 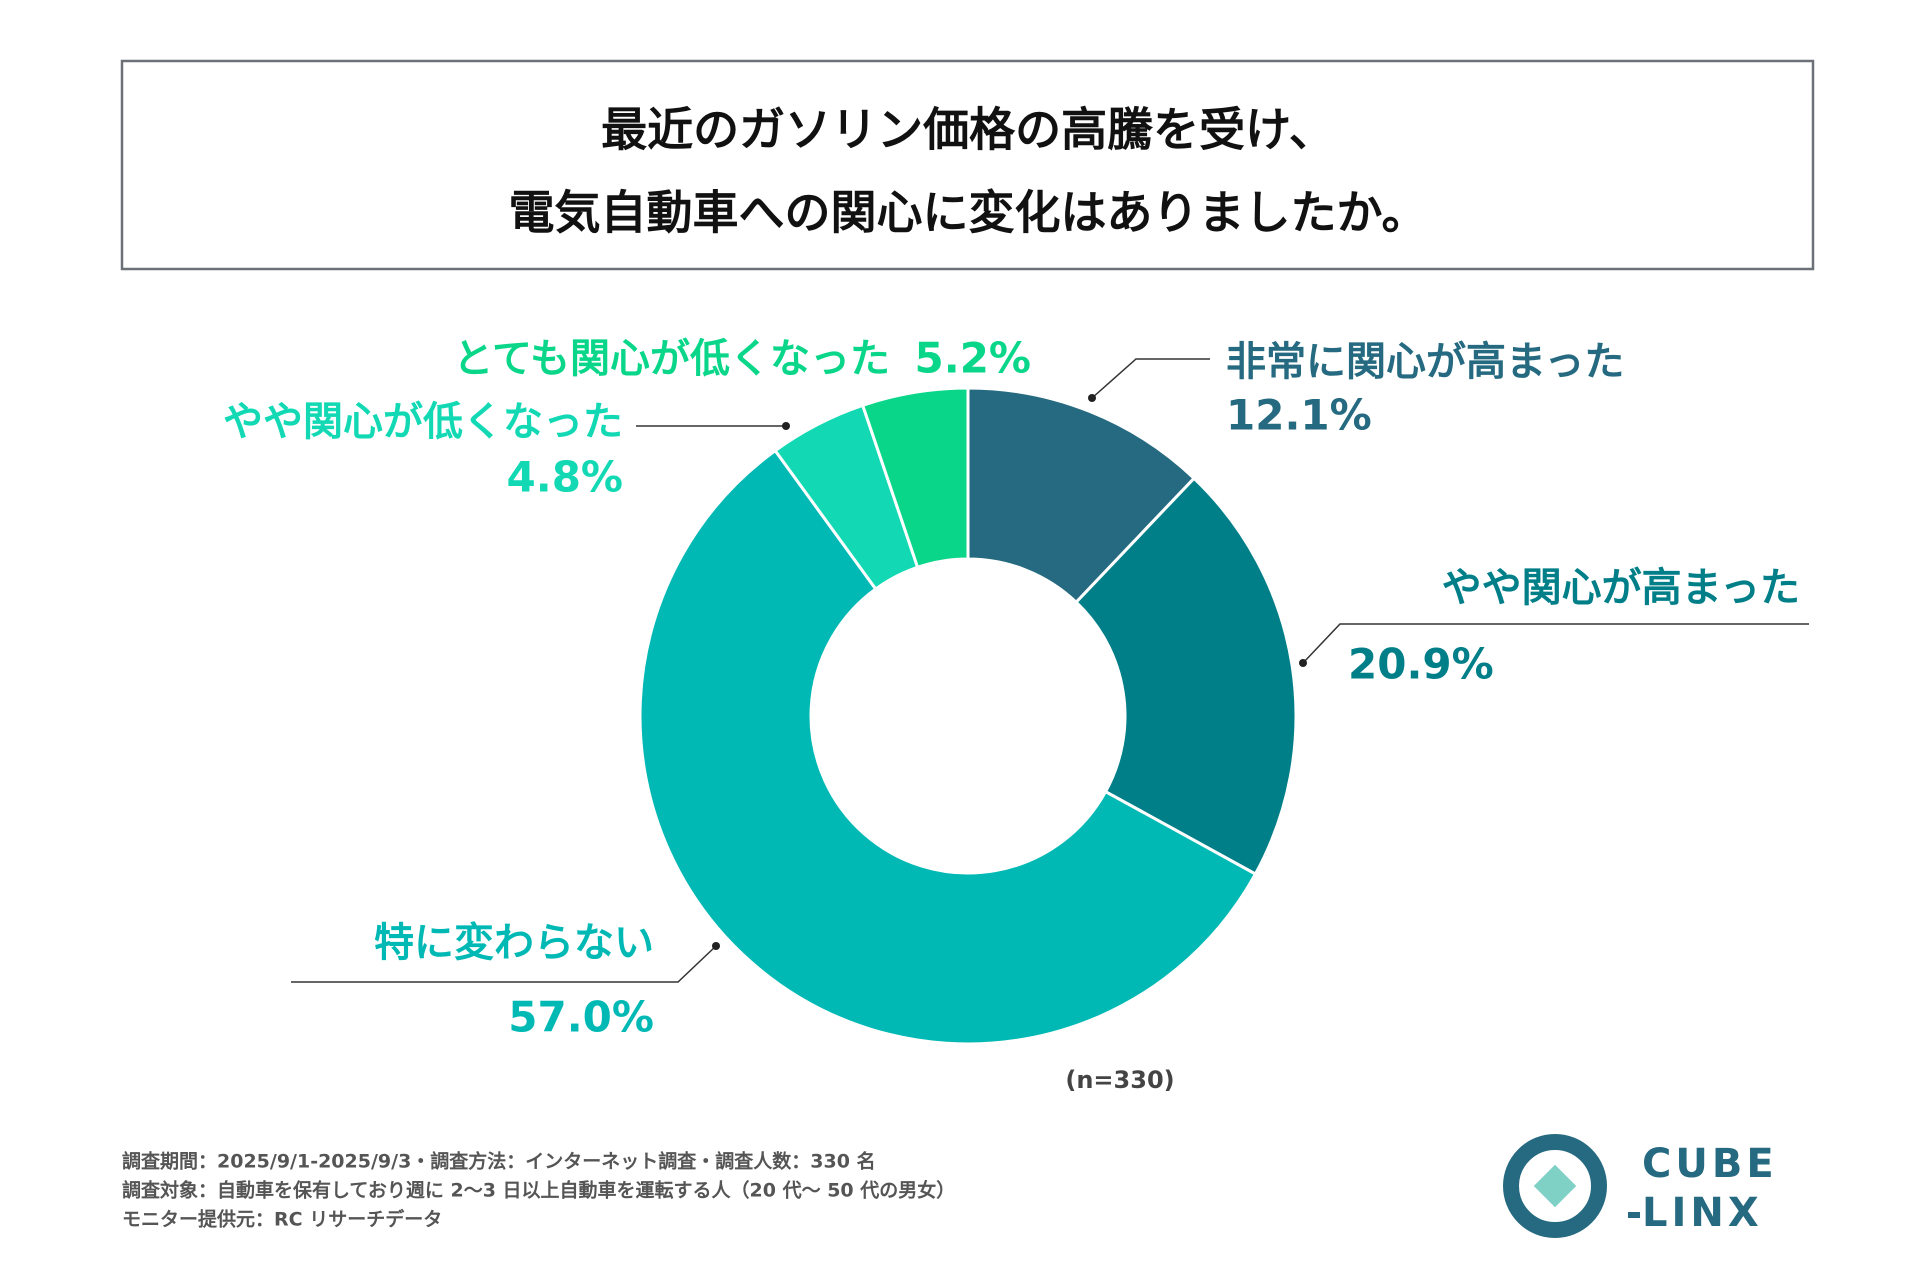 What do you see at coordinates (1425, 362) in the screenshot?
I see `category-label: 非常に関心が高まった` at bounding box center [1425, 362].